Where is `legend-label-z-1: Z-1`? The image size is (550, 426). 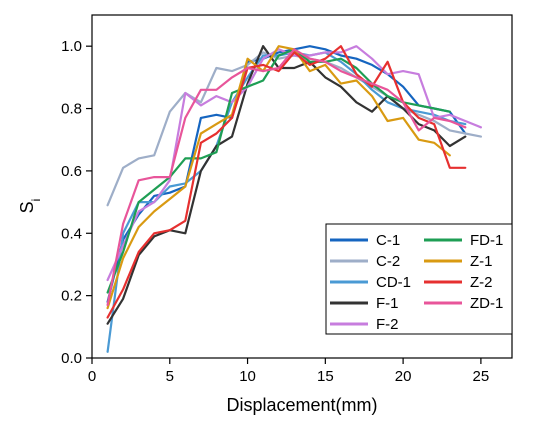
legend-label-z-1: Z-1 is located at coordinates (481, 261).